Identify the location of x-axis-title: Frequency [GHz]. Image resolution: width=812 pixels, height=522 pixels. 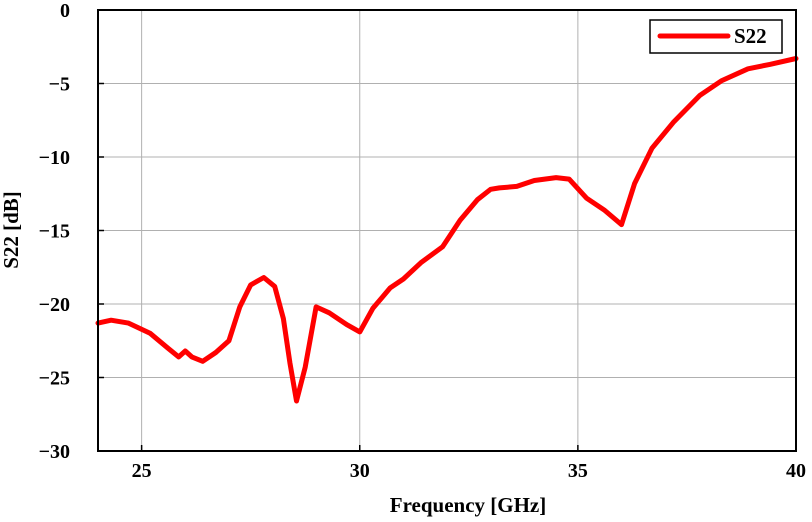
(468, 505).